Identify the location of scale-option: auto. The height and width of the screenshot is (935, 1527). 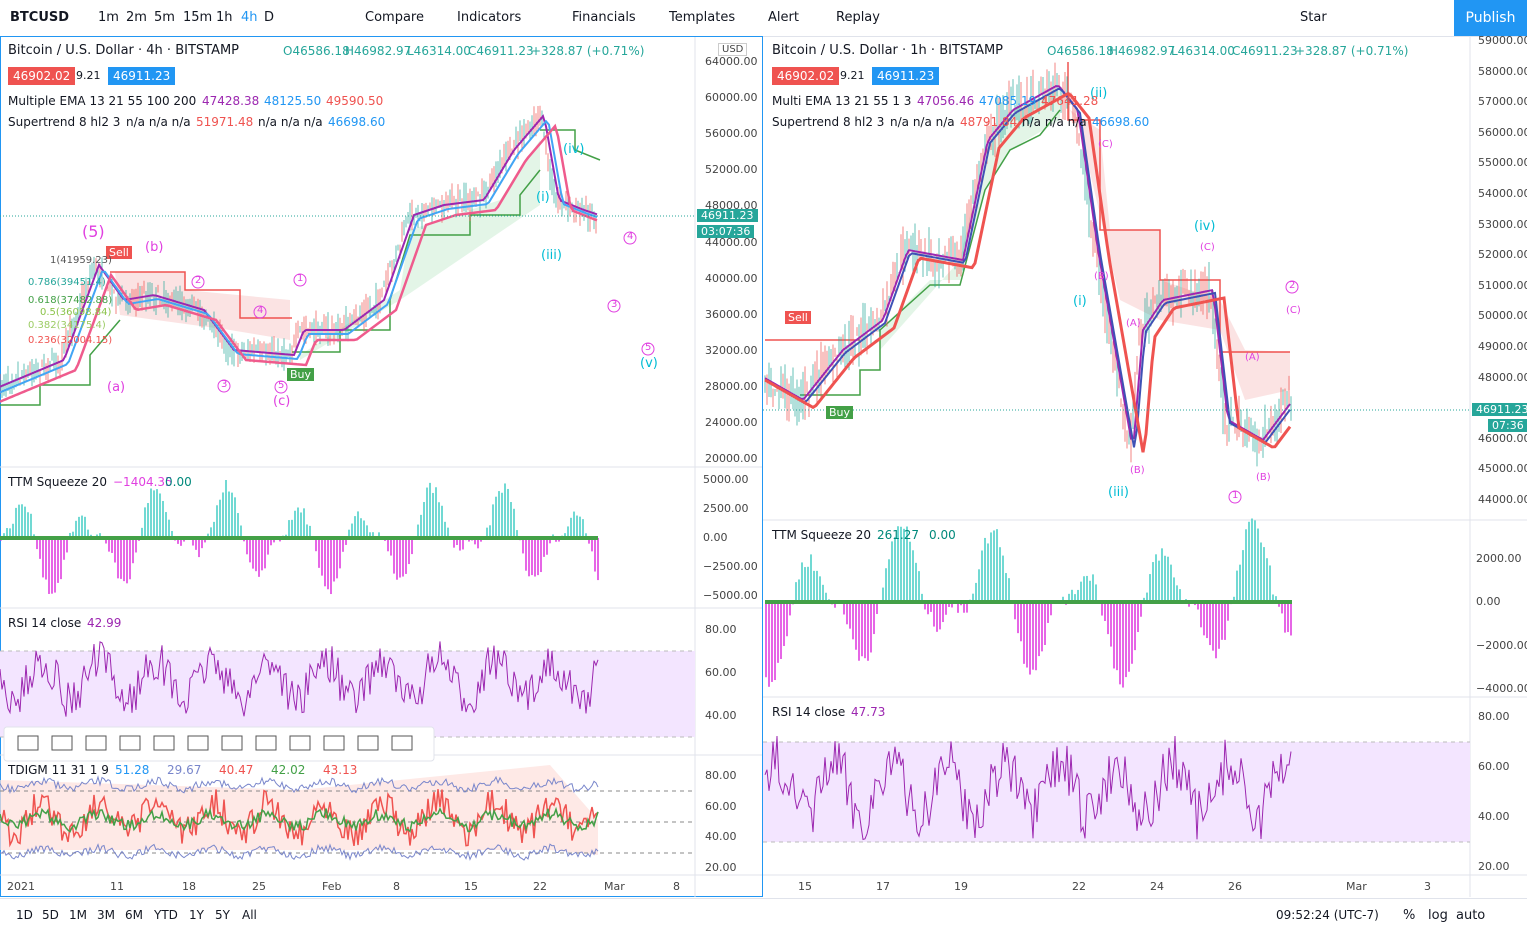
(1470, 915).